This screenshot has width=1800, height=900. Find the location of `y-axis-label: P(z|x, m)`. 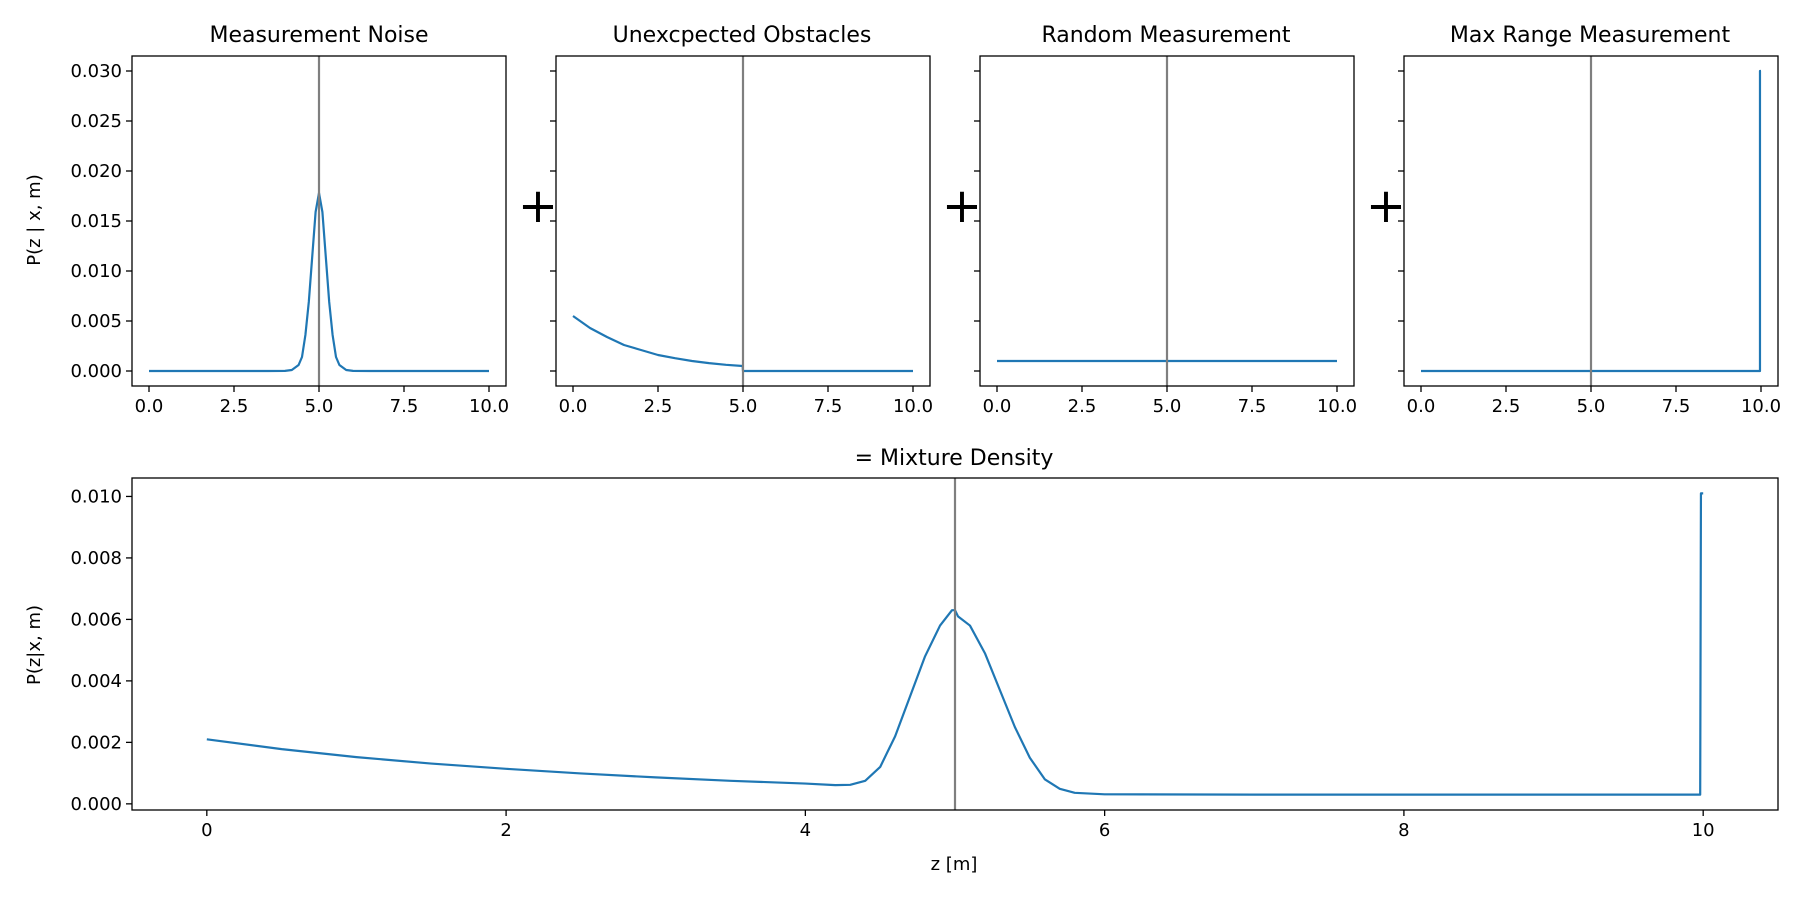

y-axis-label: P(z|x, m) is located at coordinates (34, 645).